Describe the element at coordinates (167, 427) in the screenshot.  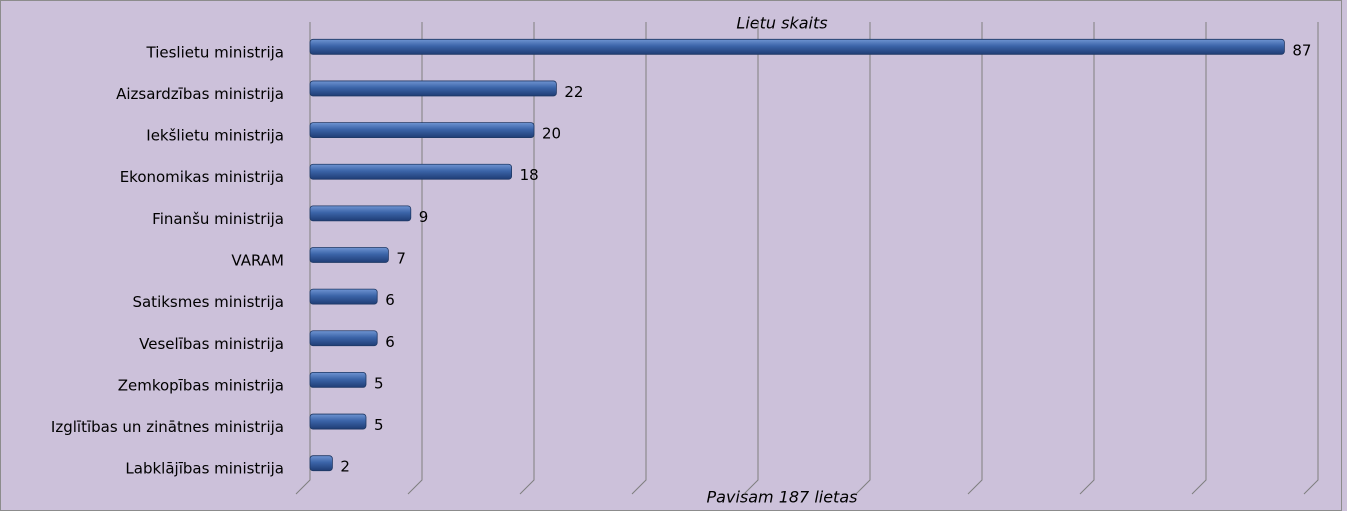
I see `y-tick-label: Izglītības un zinātnes ministrija` at that location.